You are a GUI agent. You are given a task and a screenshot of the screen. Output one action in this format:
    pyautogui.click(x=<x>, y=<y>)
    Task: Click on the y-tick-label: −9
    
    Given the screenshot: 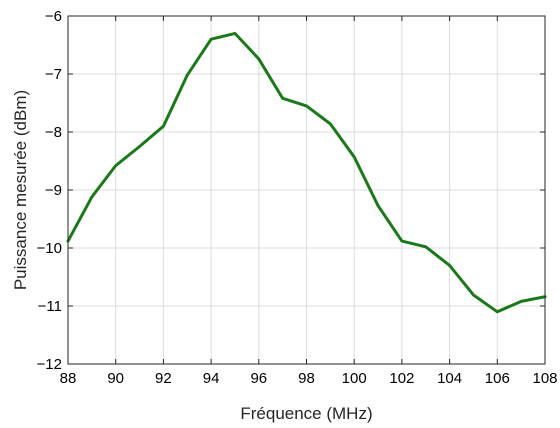 What is the action you would take?
    pyautogui.click(x=53, y=190)
    